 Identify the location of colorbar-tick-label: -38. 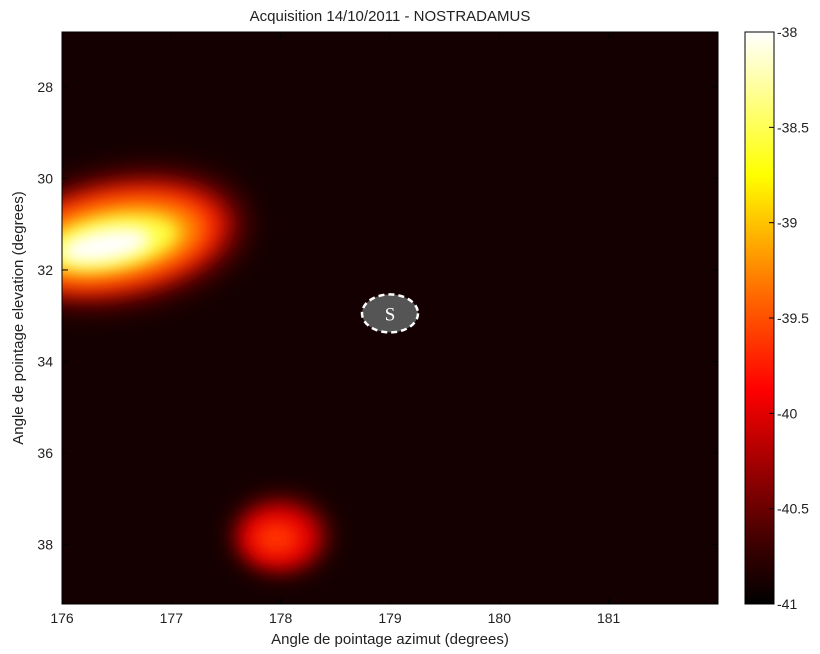
(787, 32).